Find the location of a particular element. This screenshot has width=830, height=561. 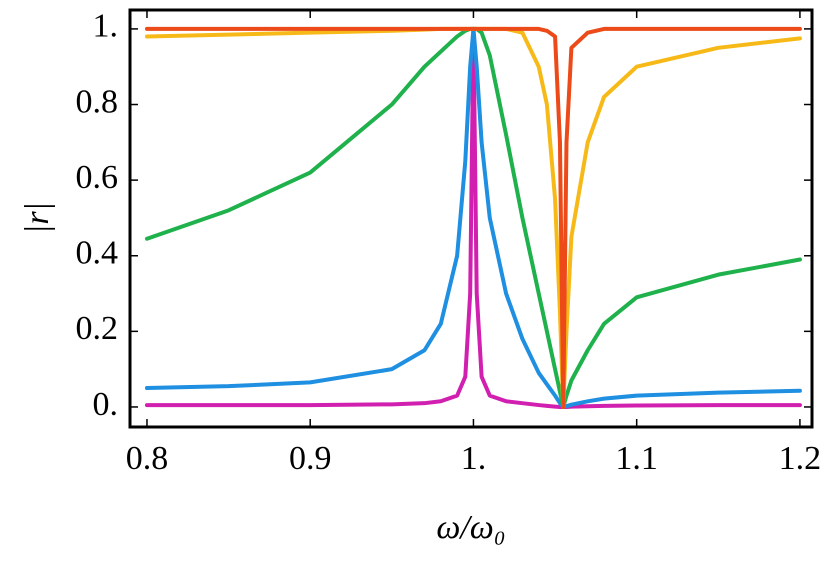

y-tick-label: 0.2 is located at coordinates (97, 328).